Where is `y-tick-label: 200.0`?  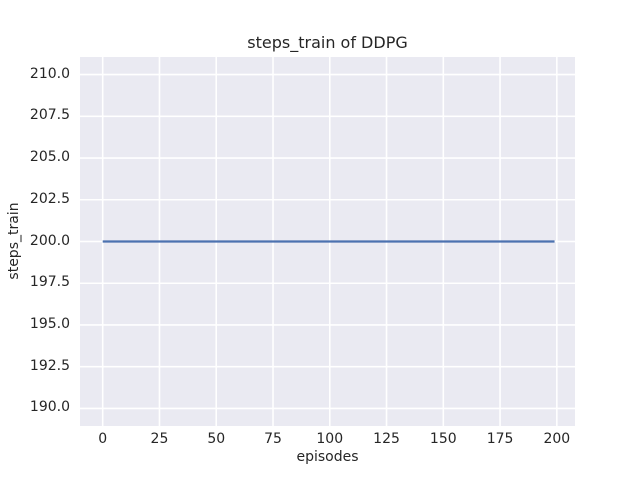 y-tick-label: 200.0 is located at coordinates (49, 240).